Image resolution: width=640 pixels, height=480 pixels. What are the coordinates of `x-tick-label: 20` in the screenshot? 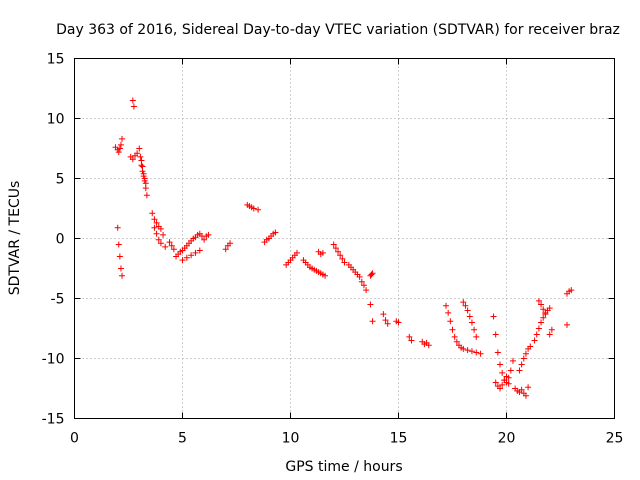 It's located at (507, 439).